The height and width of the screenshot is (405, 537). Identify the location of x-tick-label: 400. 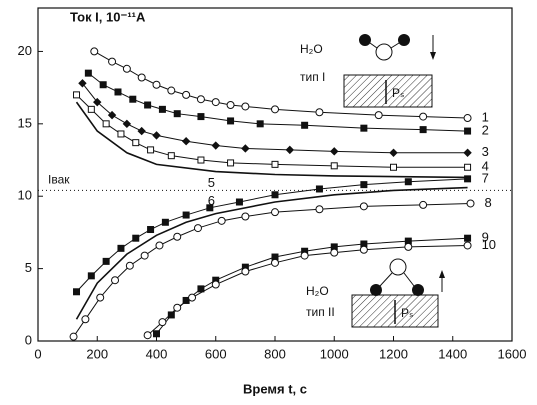
(157, 353).